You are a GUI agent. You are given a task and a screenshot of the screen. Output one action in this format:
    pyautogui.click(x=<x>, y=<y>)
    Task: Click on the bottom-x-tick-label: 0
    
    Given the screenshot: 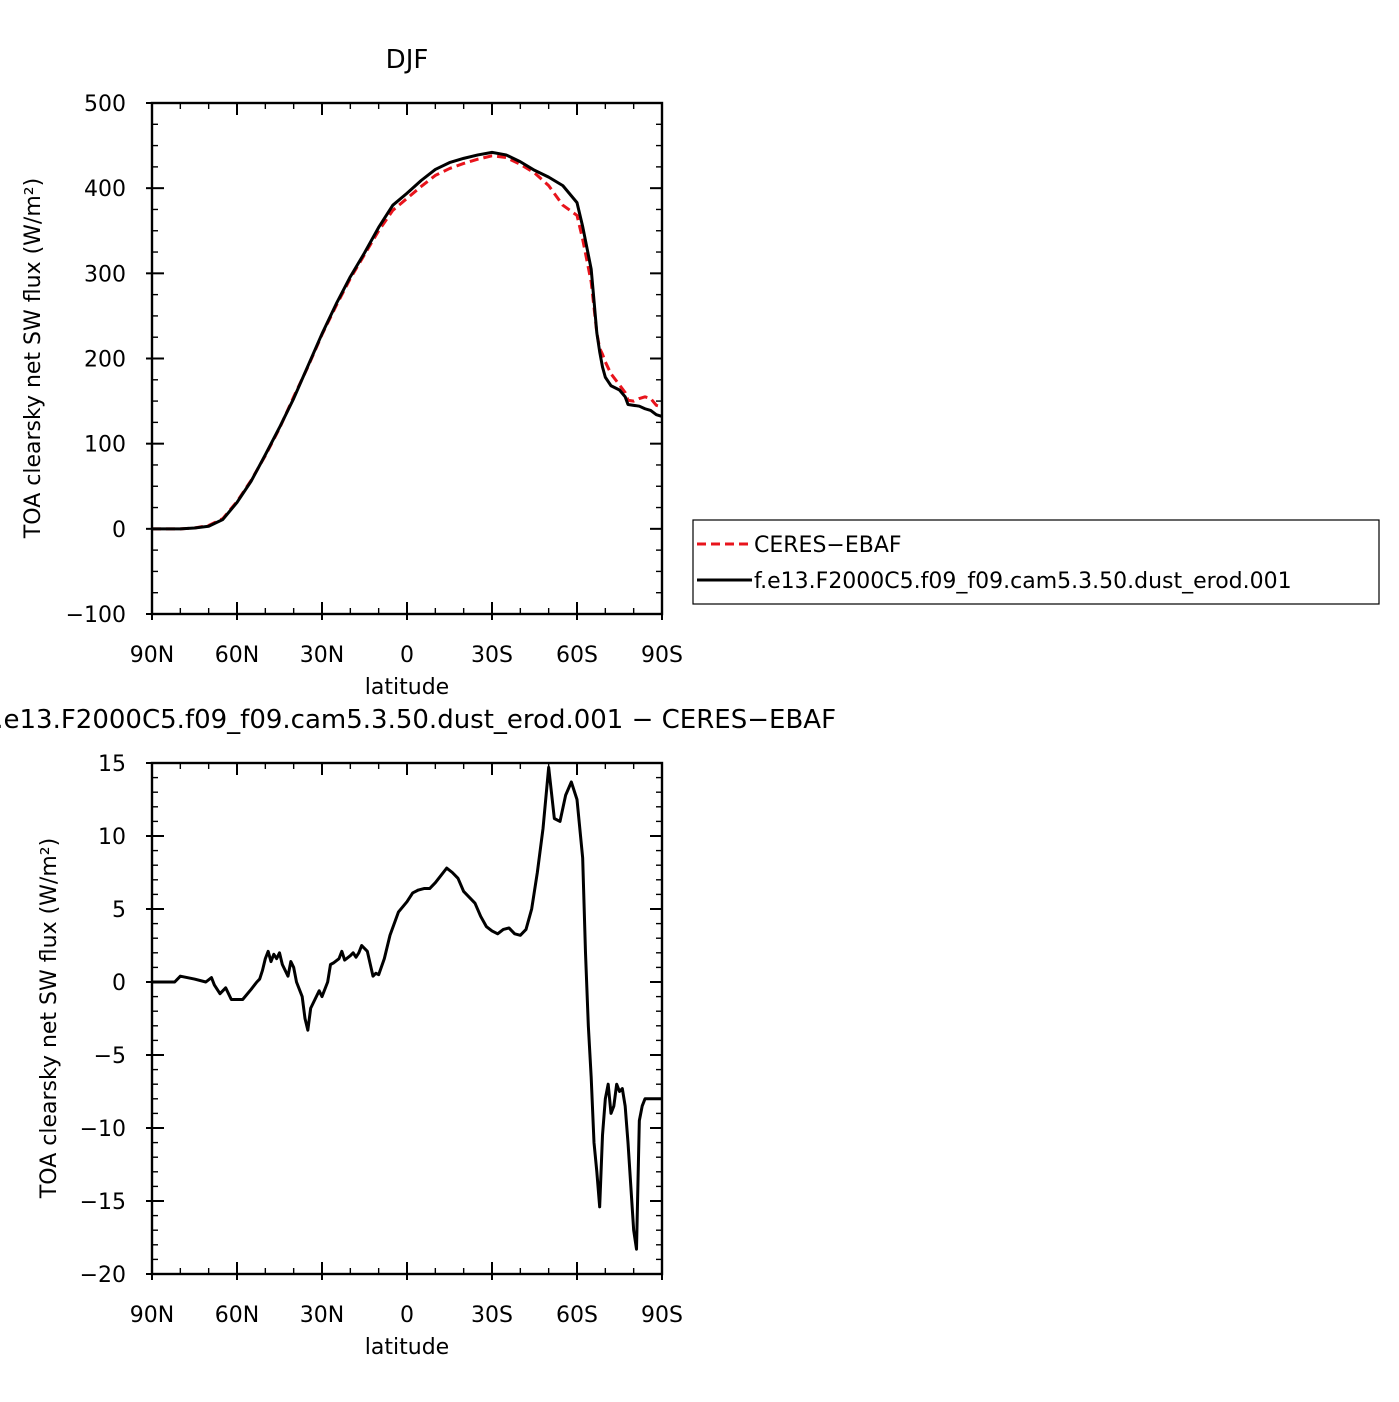 What is the action you would take?
    pyautogui.click(x=407, y=1315)
    